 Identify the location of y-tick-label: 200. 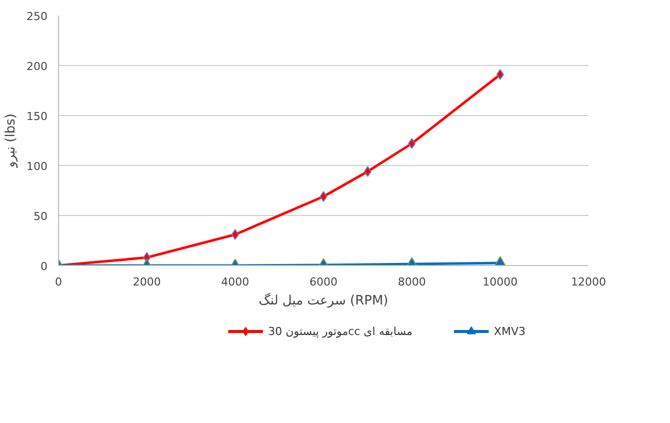
(37, 66).